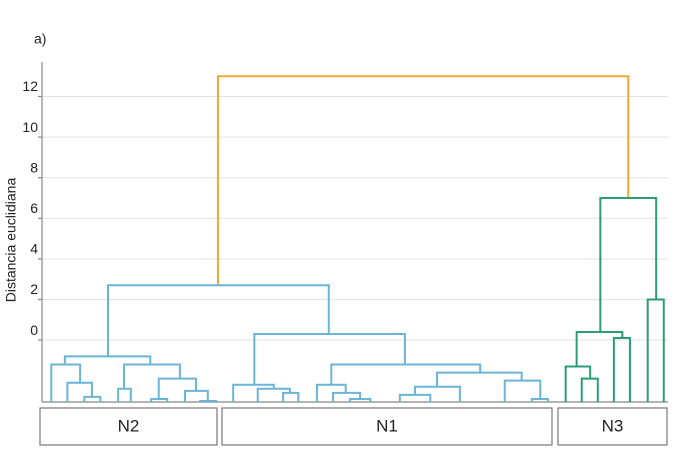 The height and width of the screenshot is (467, 682). Describe the element at coordinates (30, 86) in the screenshot. I see `y-tick-label: 12` at that location.